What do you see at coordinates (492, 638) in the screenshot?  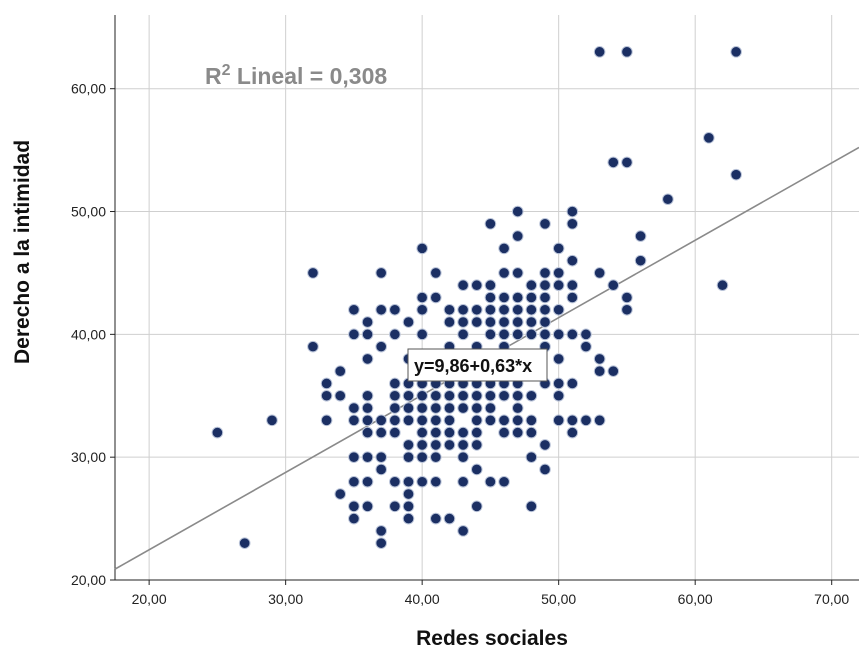 I see `x-axis-title: Redes sociales` at bounding box center [492, 638].